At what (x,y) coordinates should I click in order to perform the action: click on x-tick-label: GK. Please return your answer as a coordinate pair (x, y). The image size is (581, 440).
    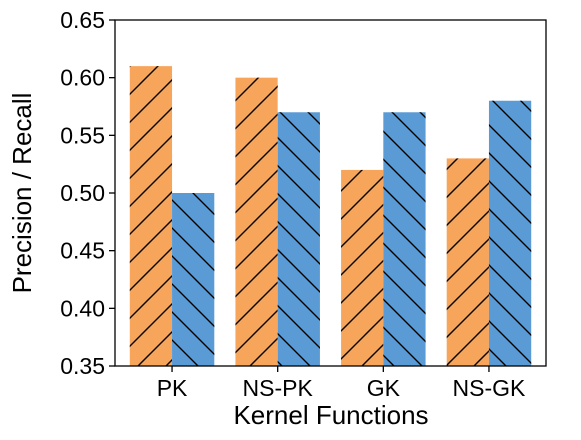
    Looking at the image, I should click on (384, 388).